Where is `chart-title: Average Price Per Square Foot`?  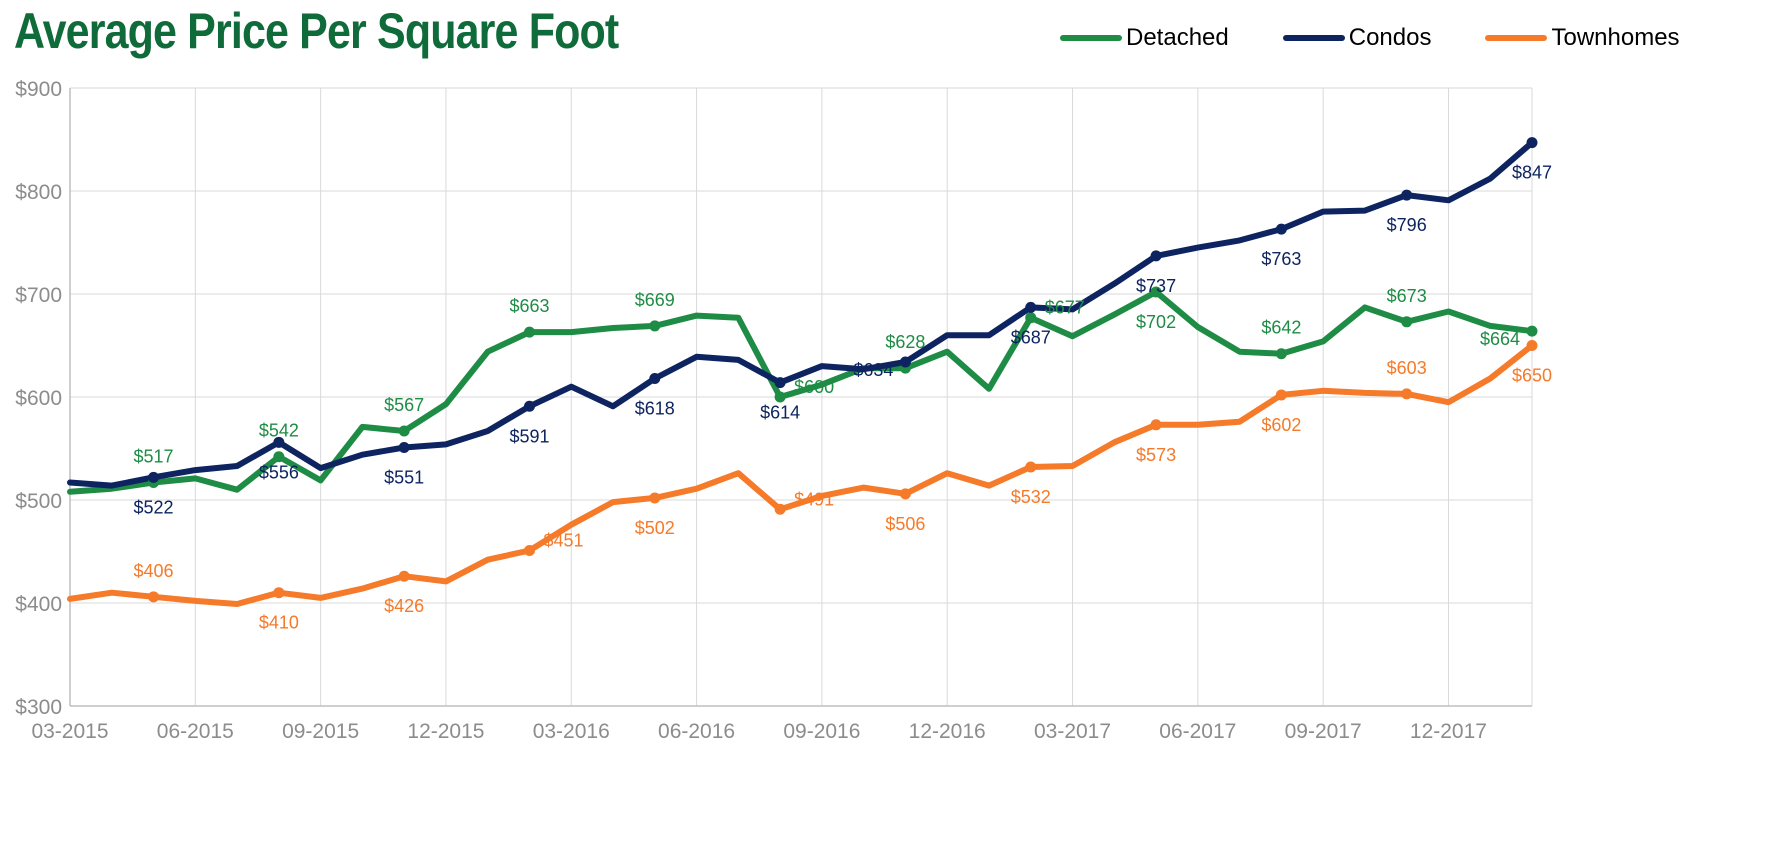 chart-title: Average Price Per Square Foot is located at coordinates (316, 31).